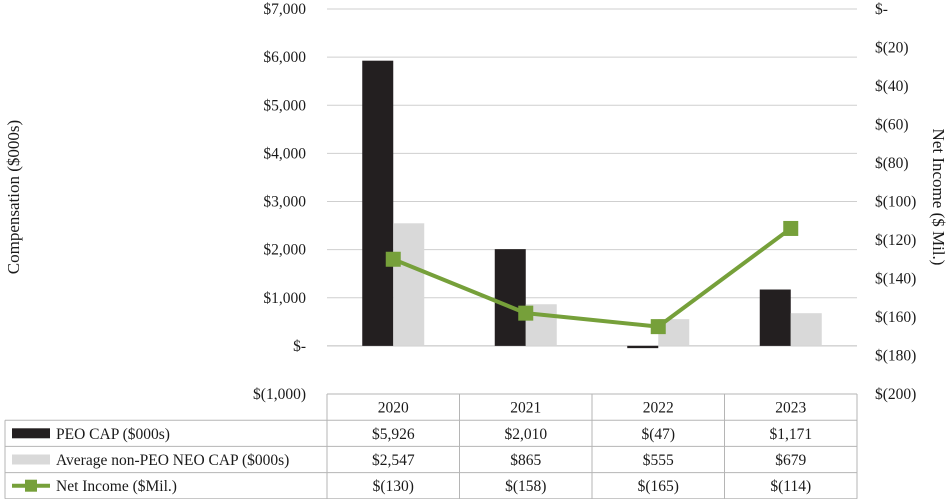 Image resolution: width=949 pixels, height=499 pixels. What do you see at coordinates (525, 434) in the screenshot?
I see `table-cell-value: $2,010` at bounding box center [525, 434].